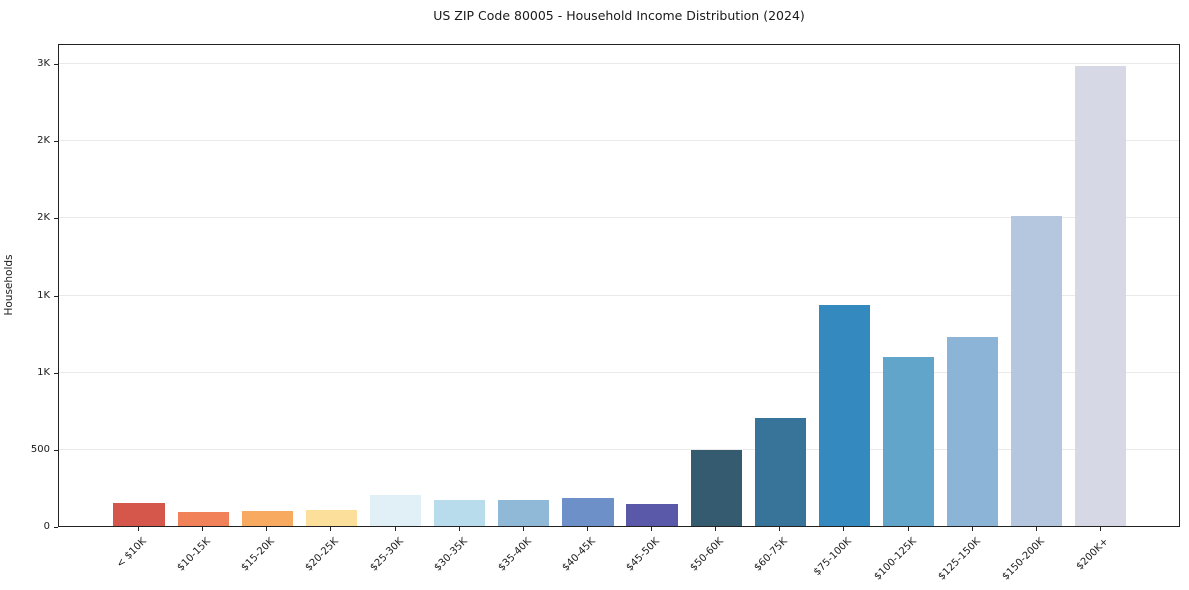 The image size is (1189, 590). Describe the element at coordinates (972, 431) in the screenshot. I see `bar-$125-150K` at that location.